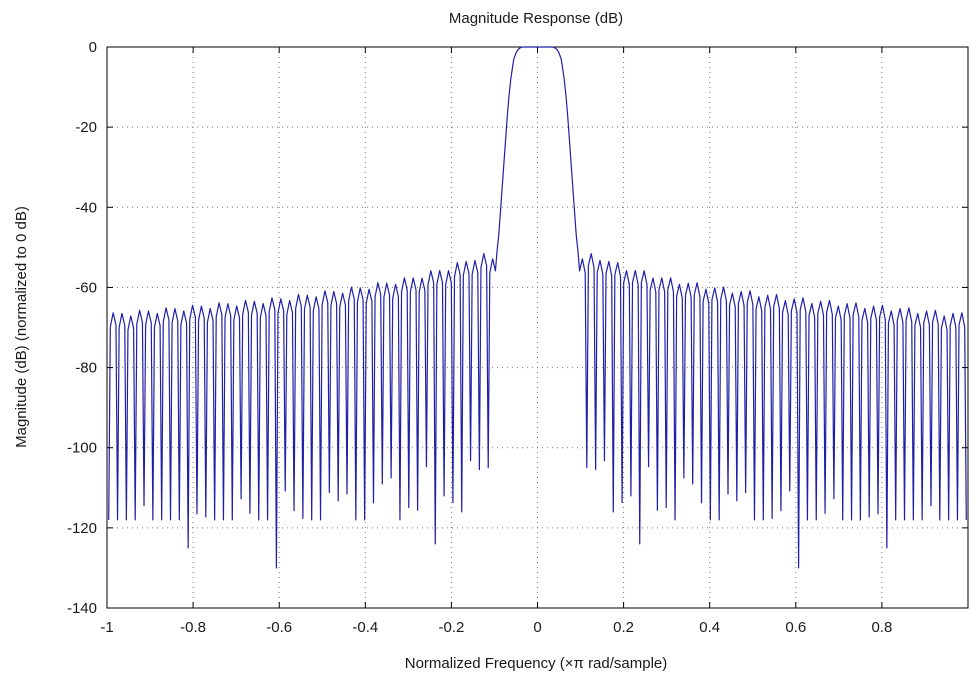 Image resolution: width=971 pixels, height=680 pixels. What do you see at coordinates (536, 663) in the screenshot?
I see `x-axis-label: Normalized Frequency (×π rad/sample)` at bounding box center [536, 663].